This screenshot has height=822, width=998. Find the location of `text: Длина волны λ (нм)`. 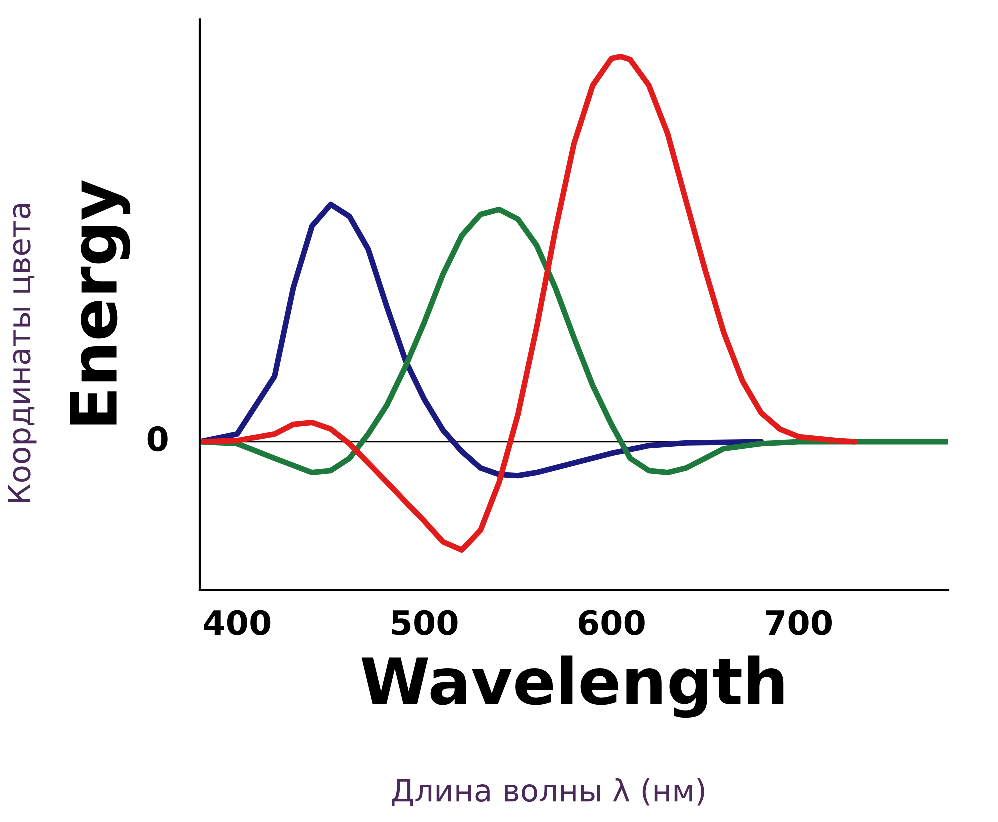

text: Длина волны λ (нм) is located at coordinates (548, 792).